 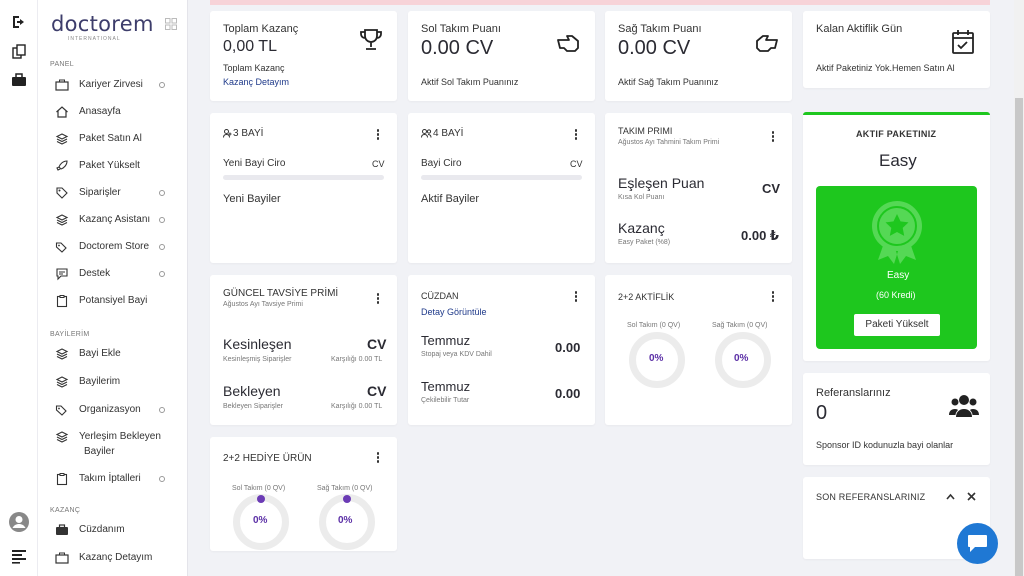 I want to click on award-badge-icon, so click(x=897, y=232).